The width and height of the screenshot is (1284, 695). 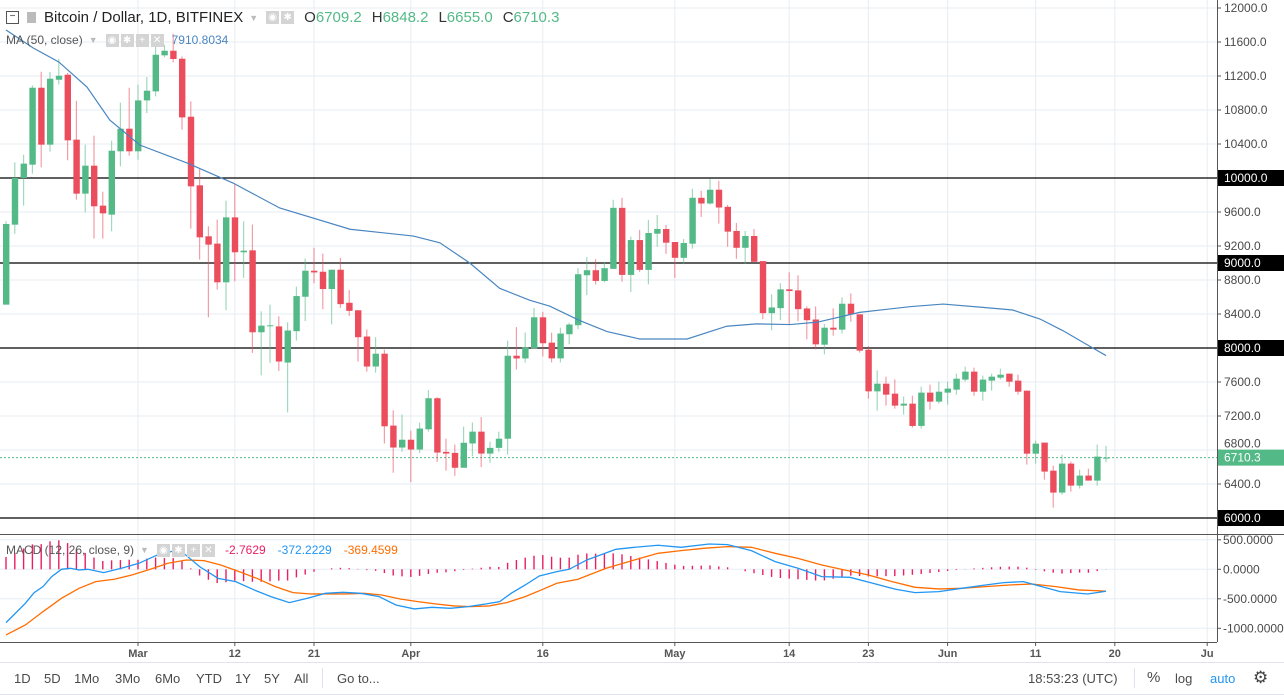 What do you see at coordinates (1073, 678) in the screenshot?
I see `clock: 18:53:23 (UTC)` at bounding box center [1073, 678].